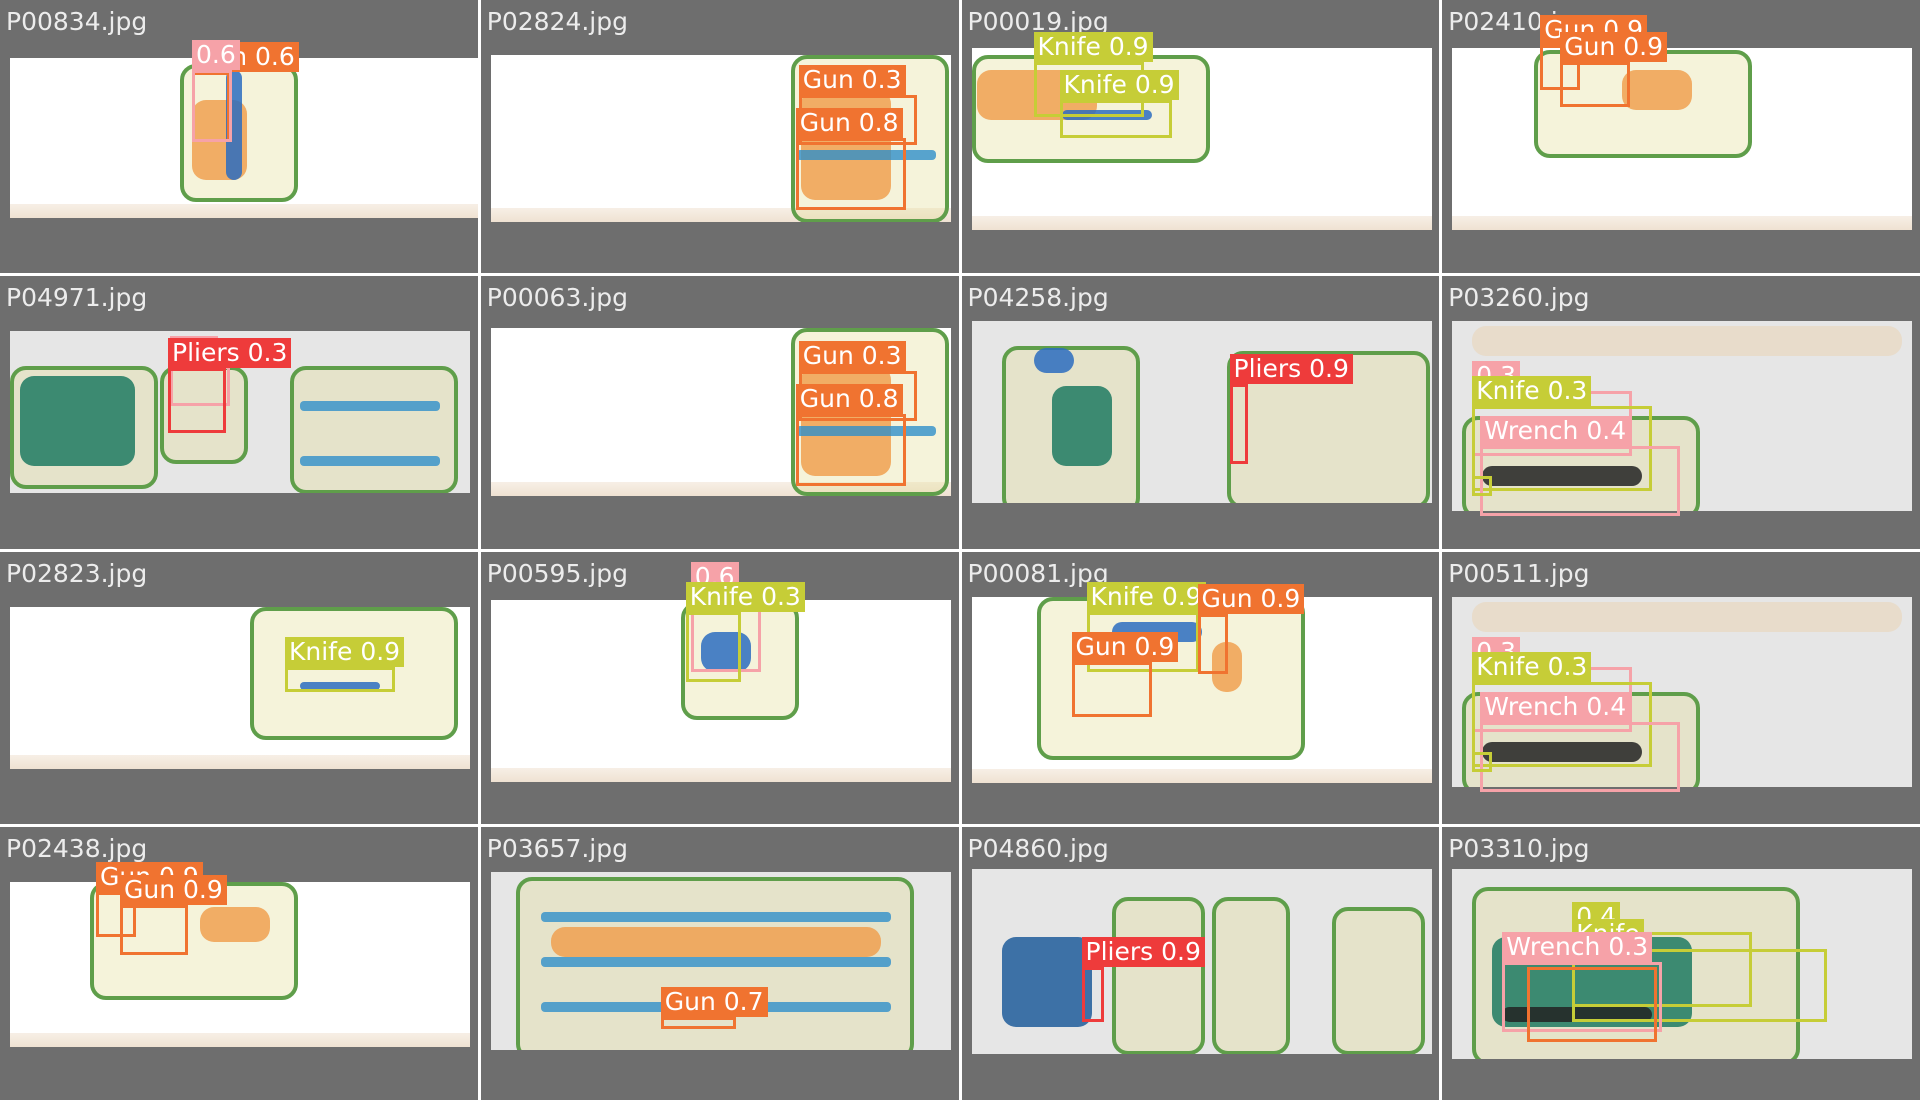 The width and height of the screenshot is (1920, 1100). Describe the element at coordinates (1577, 947) in the screenshot. I see `detection-label: Wrench 0.3` at that location.